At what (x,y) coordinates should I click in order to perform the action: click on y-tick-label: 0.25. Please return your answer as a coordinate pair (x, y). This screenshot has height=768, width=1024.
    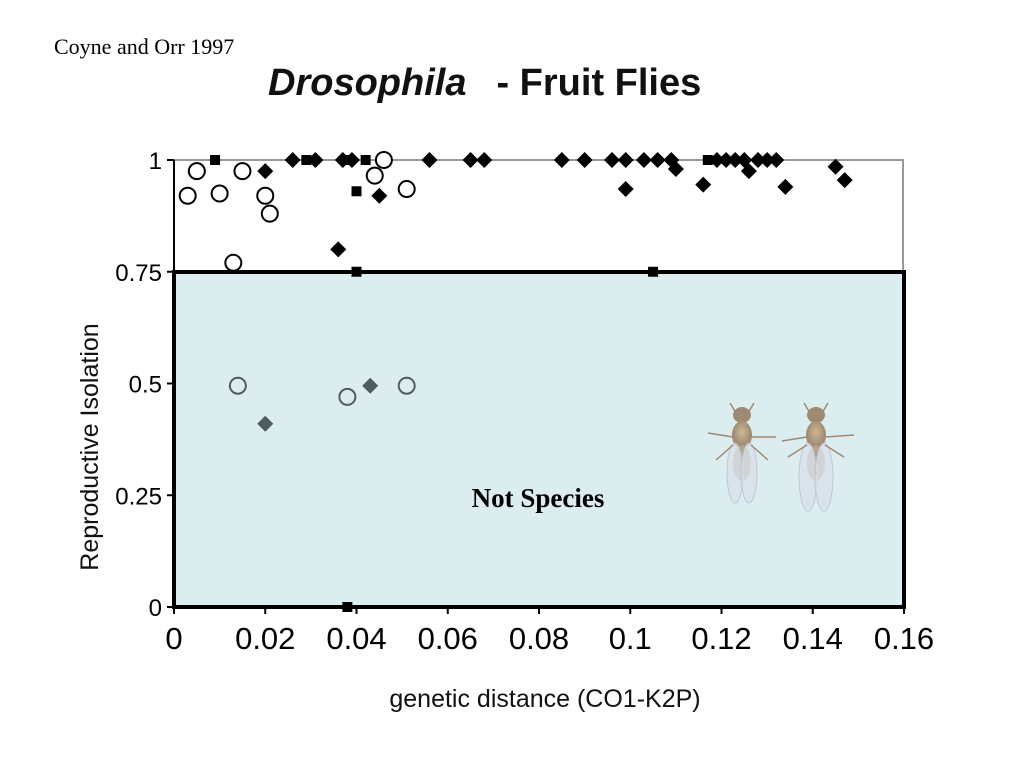
    Looking at the image, I should click on (138, 496).